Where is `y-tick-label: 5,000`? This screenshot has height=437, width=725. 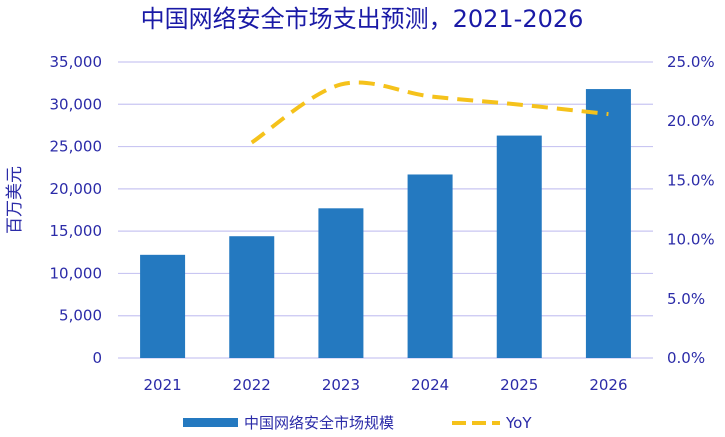 y-tick-label: 5,000 is located at coordinates (80, 316).